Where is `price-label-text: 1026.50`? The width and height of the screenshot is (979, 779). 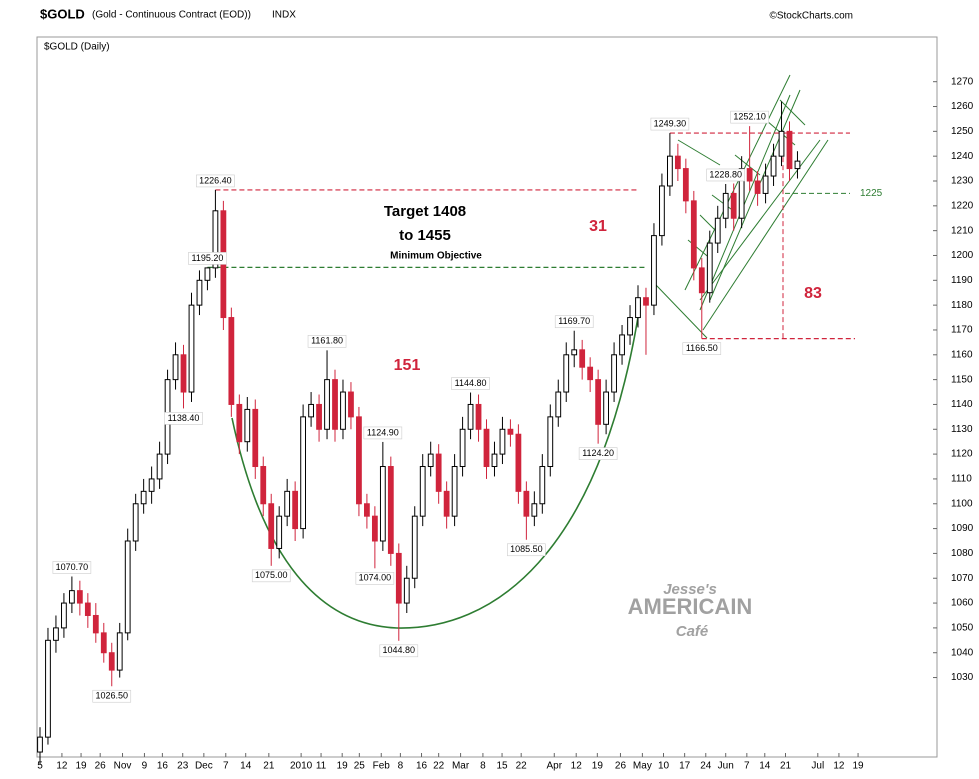 price-label-text: 1026.50 is located at coordinates (111, 696).